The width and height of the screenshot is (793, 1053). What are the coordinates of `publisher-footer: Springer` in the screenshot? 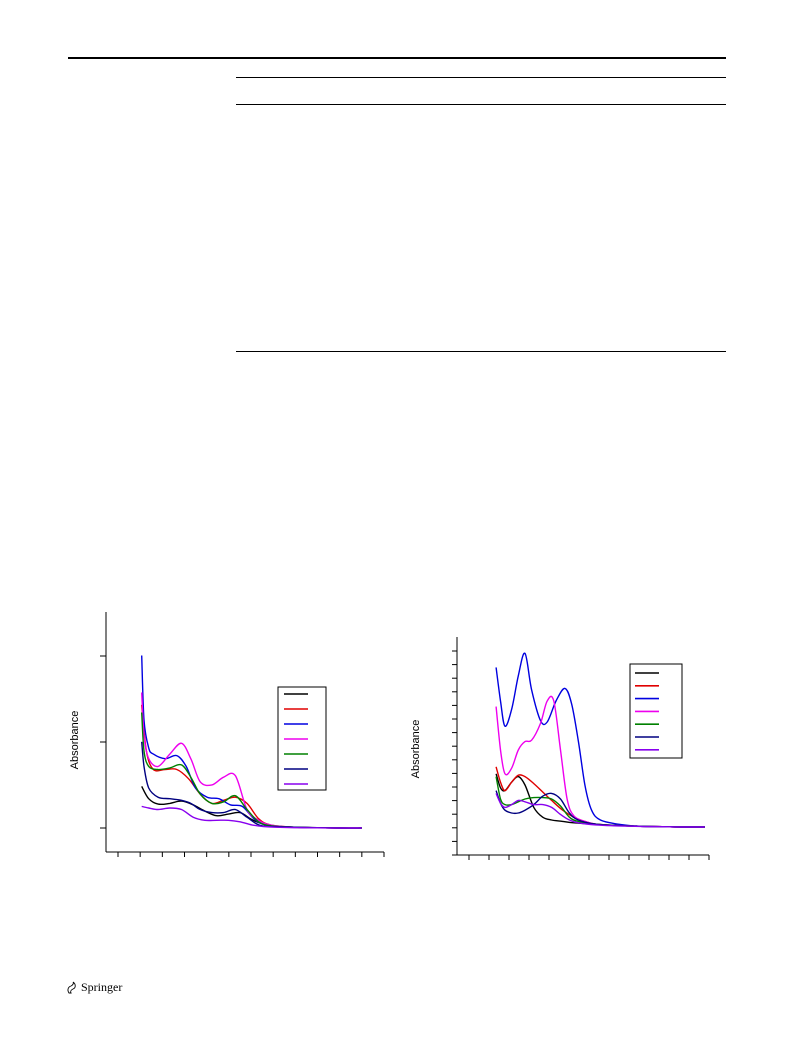 It's located at (94, 987).